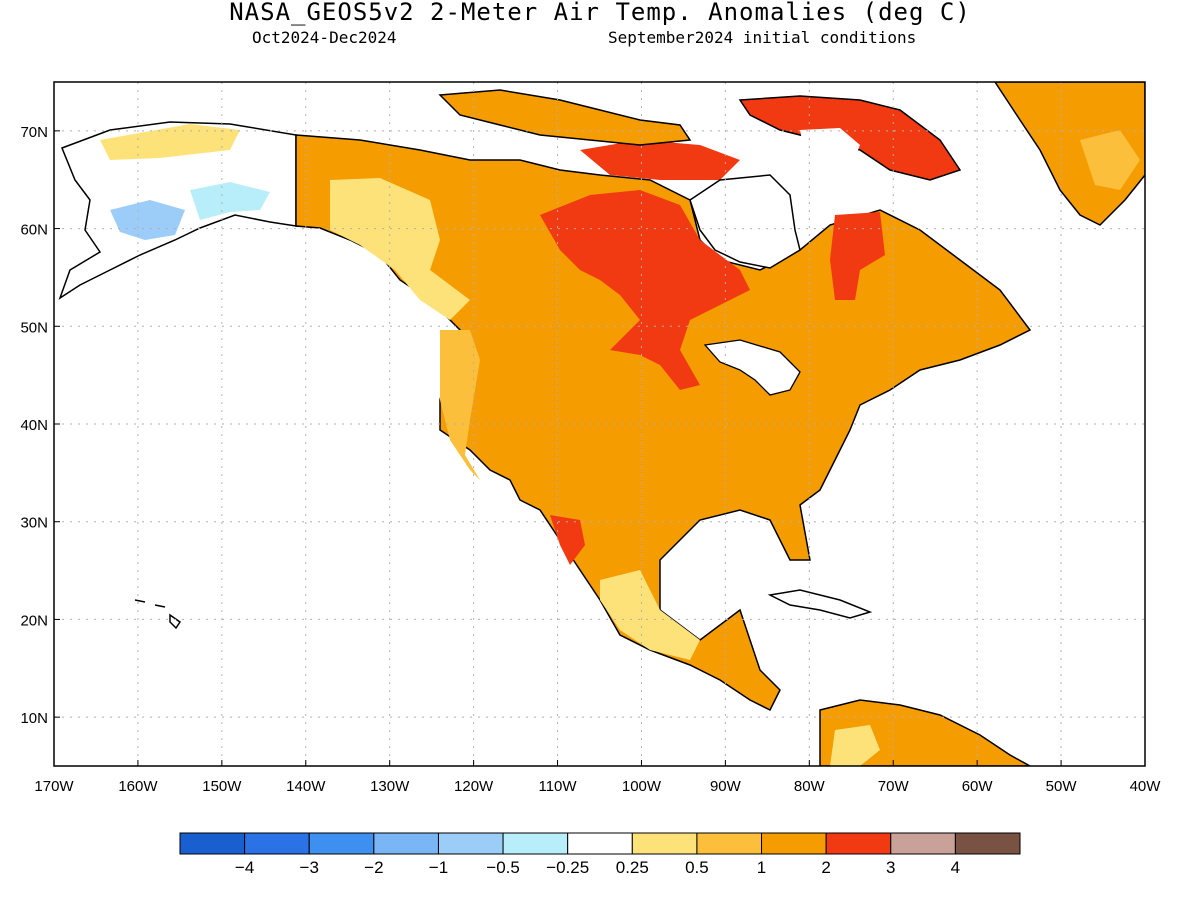 This screenshot has height=900, width=1200. I want to click on baja-hot-anomaly, so click(567, 540).